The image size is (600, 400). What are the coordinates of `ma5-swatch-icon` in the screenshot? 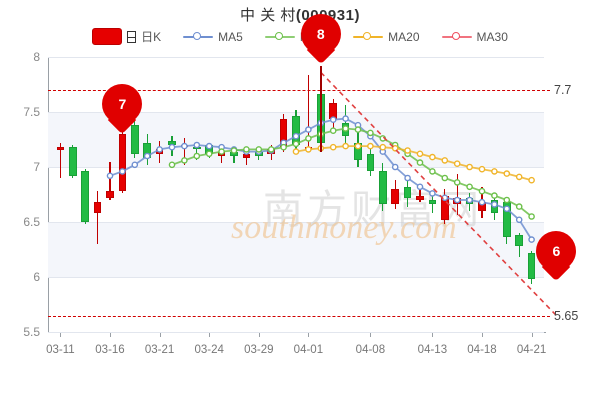 It's located at (198, 37).